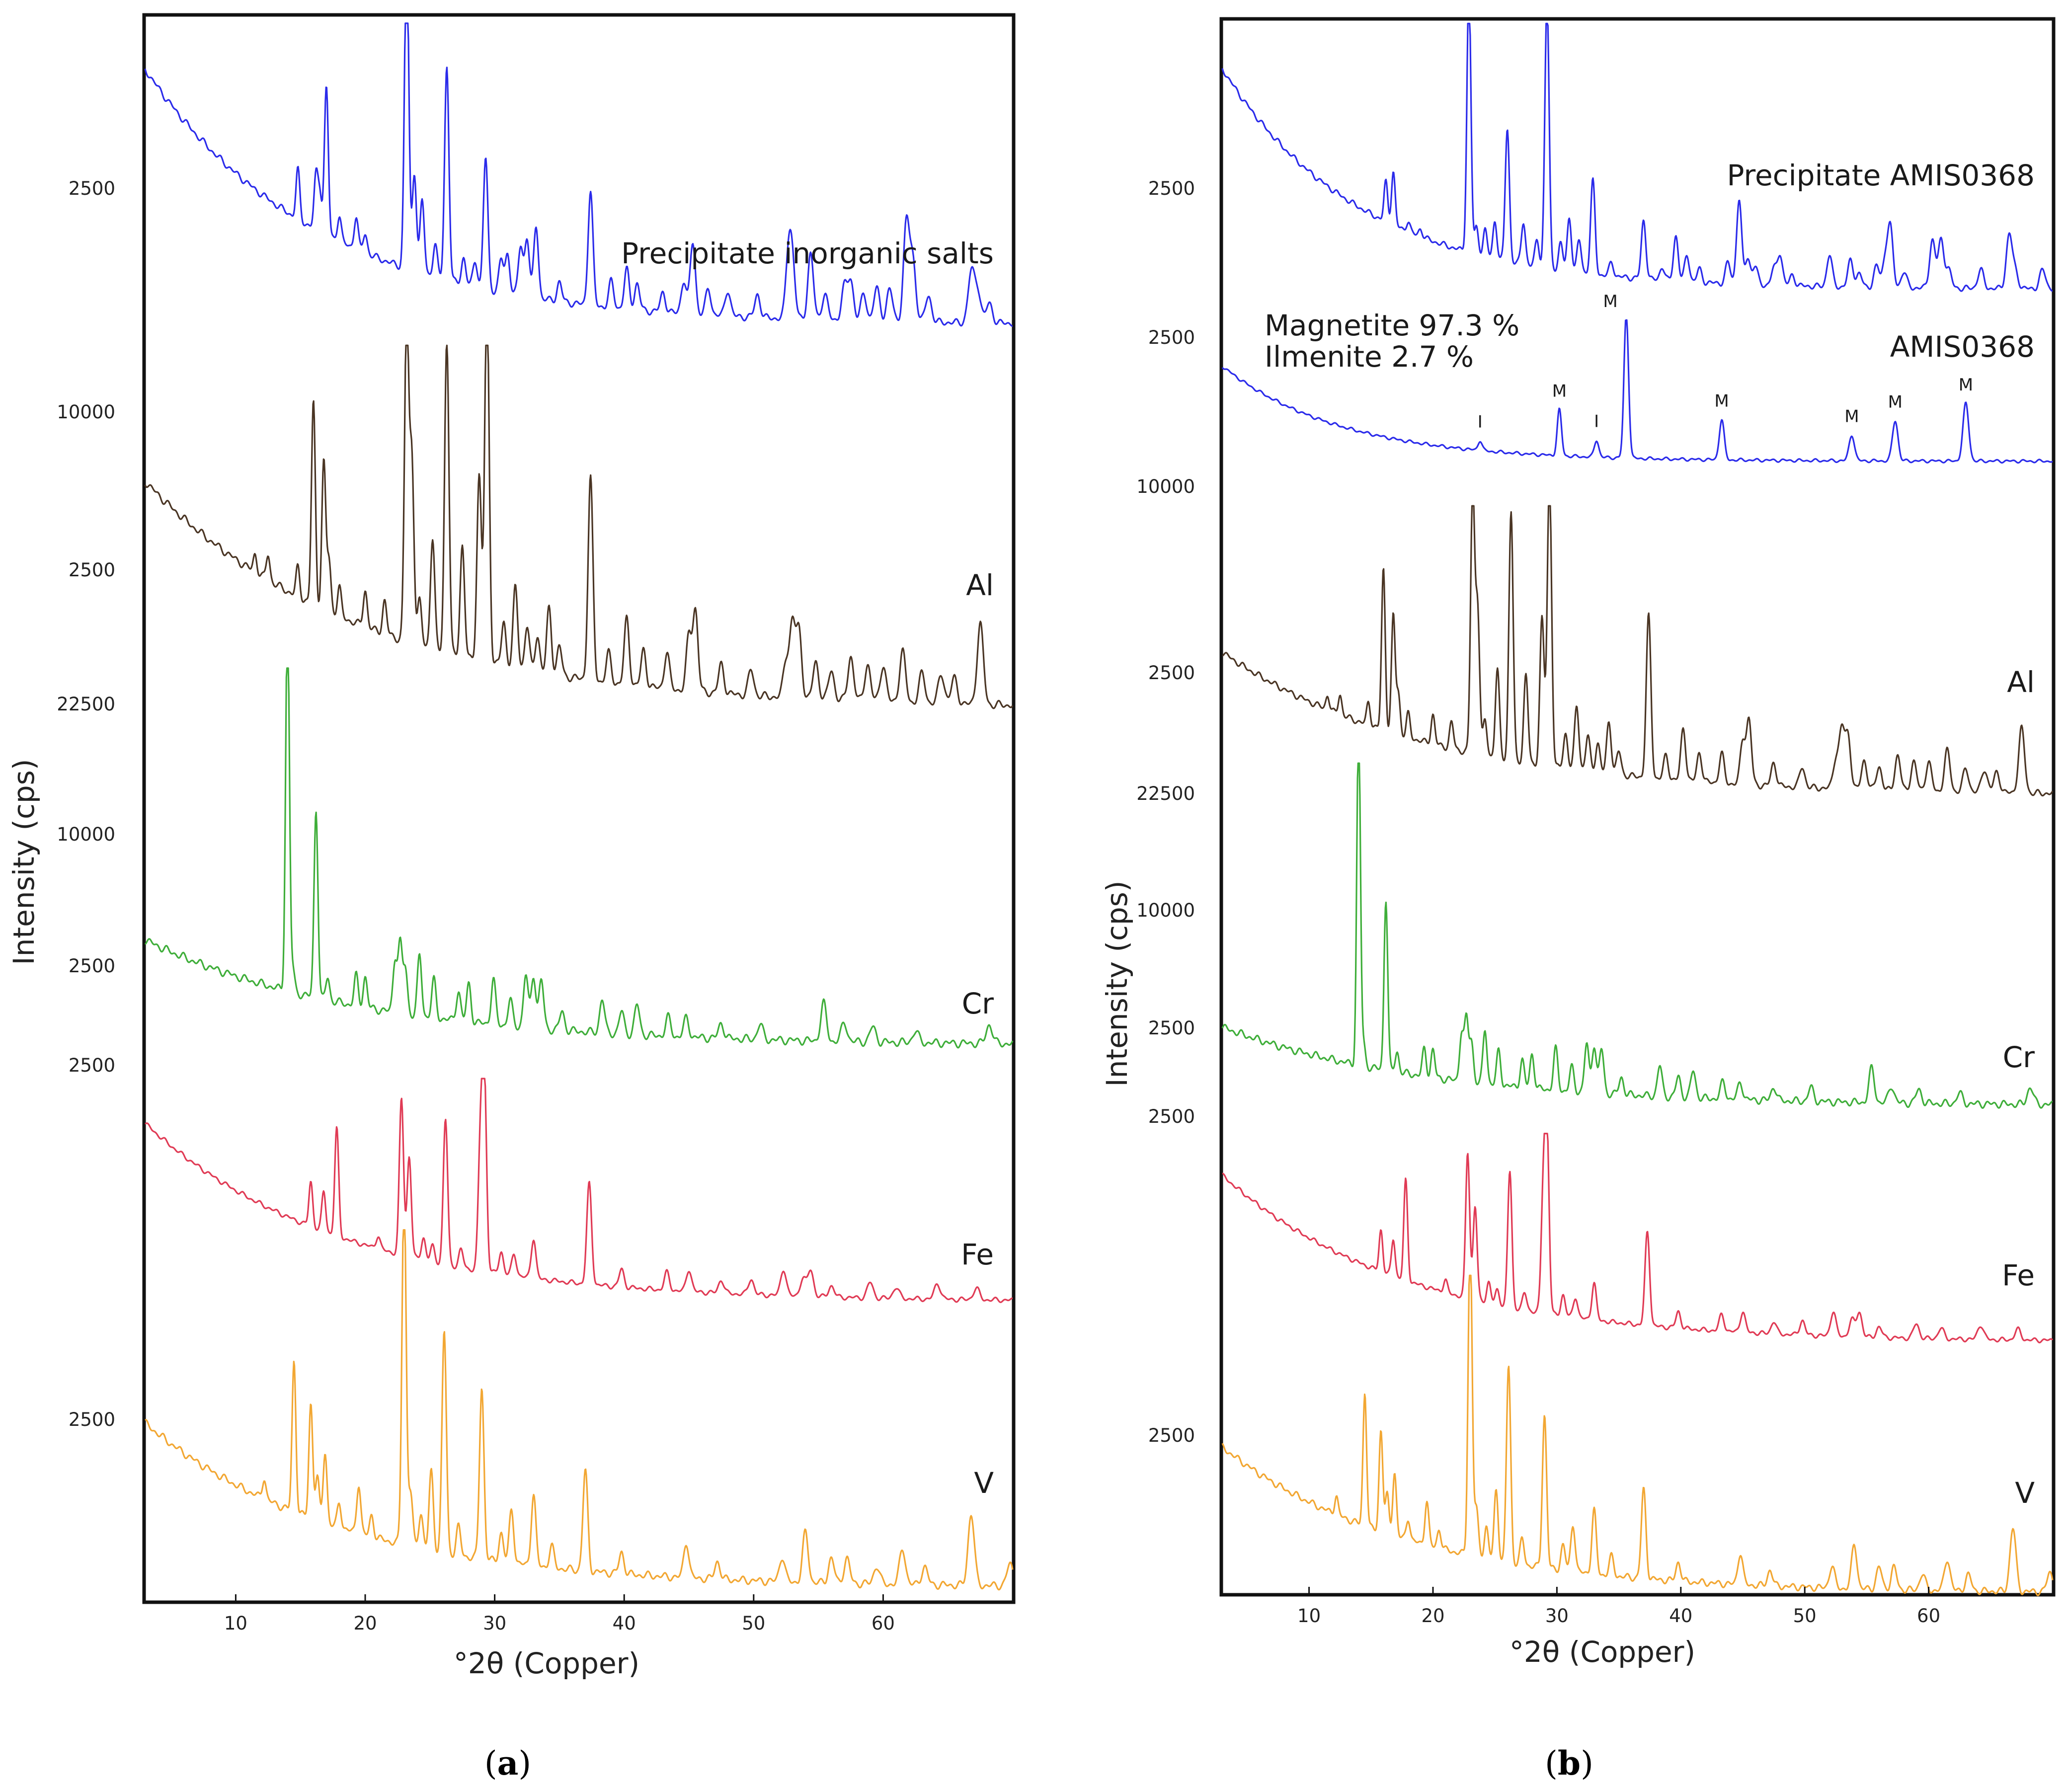  I want to click on panel-a-caption-letter: a, so click(508, 1764).